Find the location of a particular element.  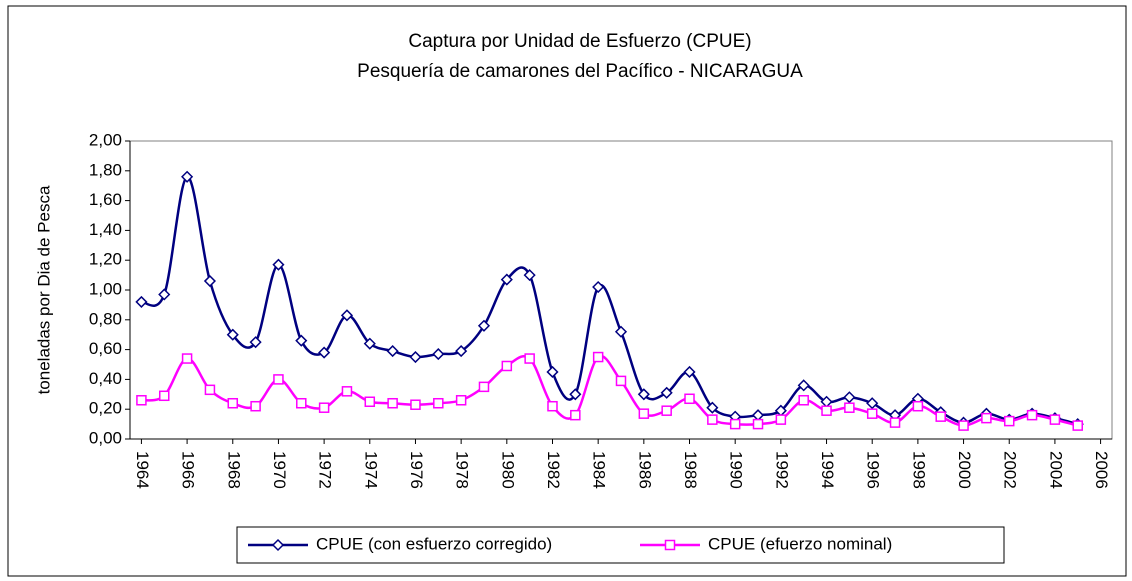

x-tick-label: 1998 is located at coordinates (918, 470).